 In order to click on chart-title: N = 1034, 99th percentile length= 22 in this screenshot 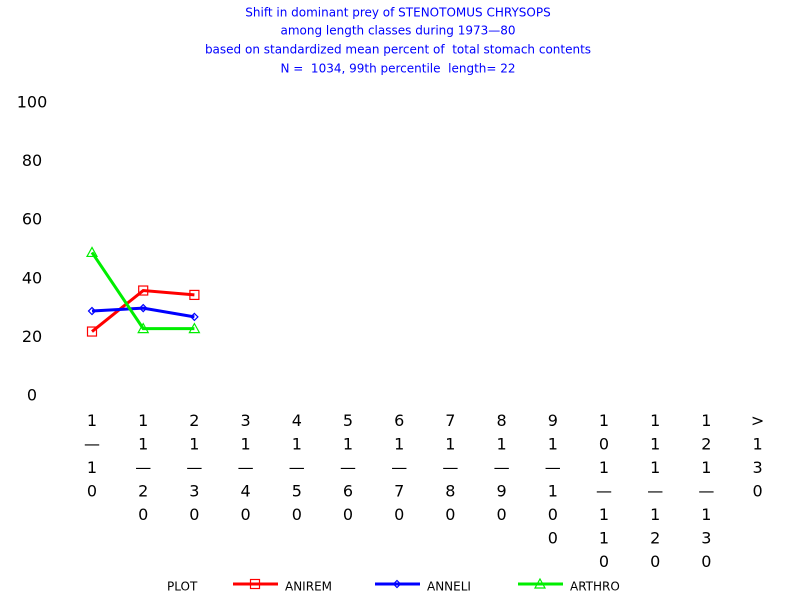, I will do `click(397, 69)`.